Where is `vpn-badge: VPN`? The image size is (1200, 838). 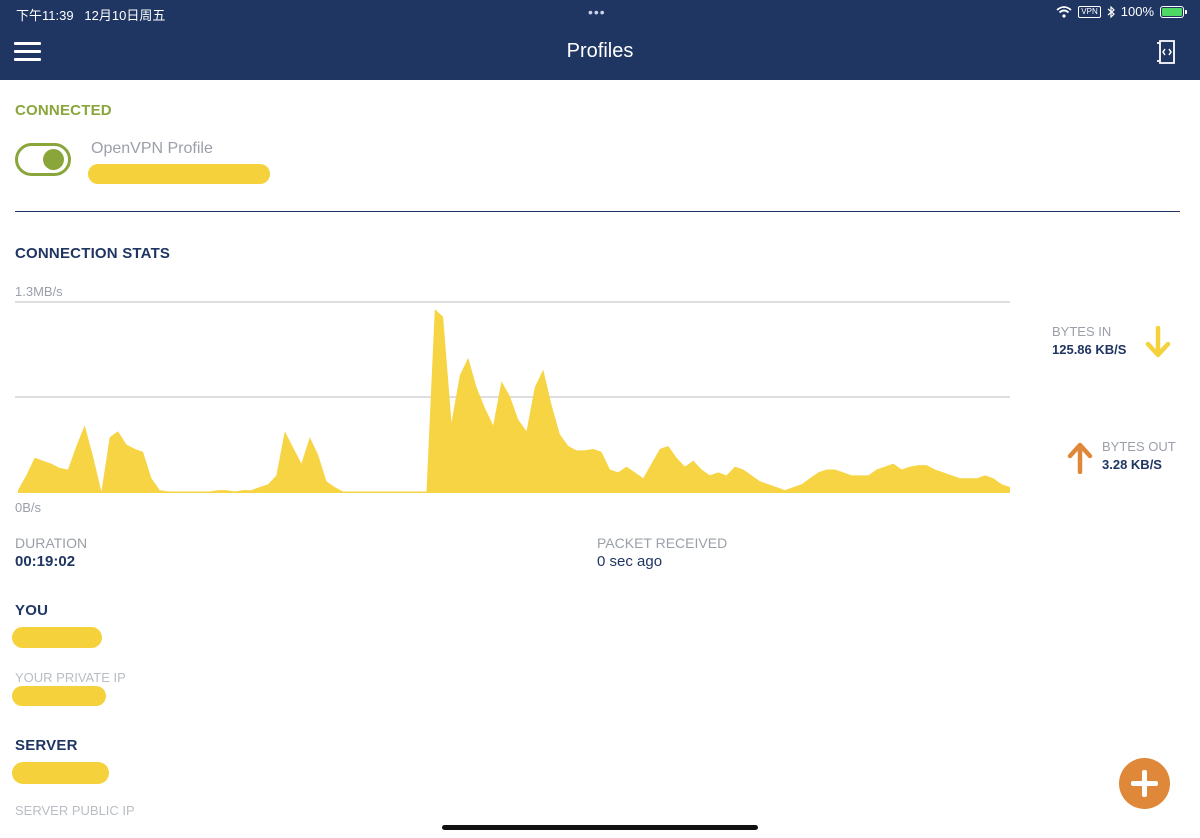 vpn-badge: VPN is located at coordinates (1089, 11).